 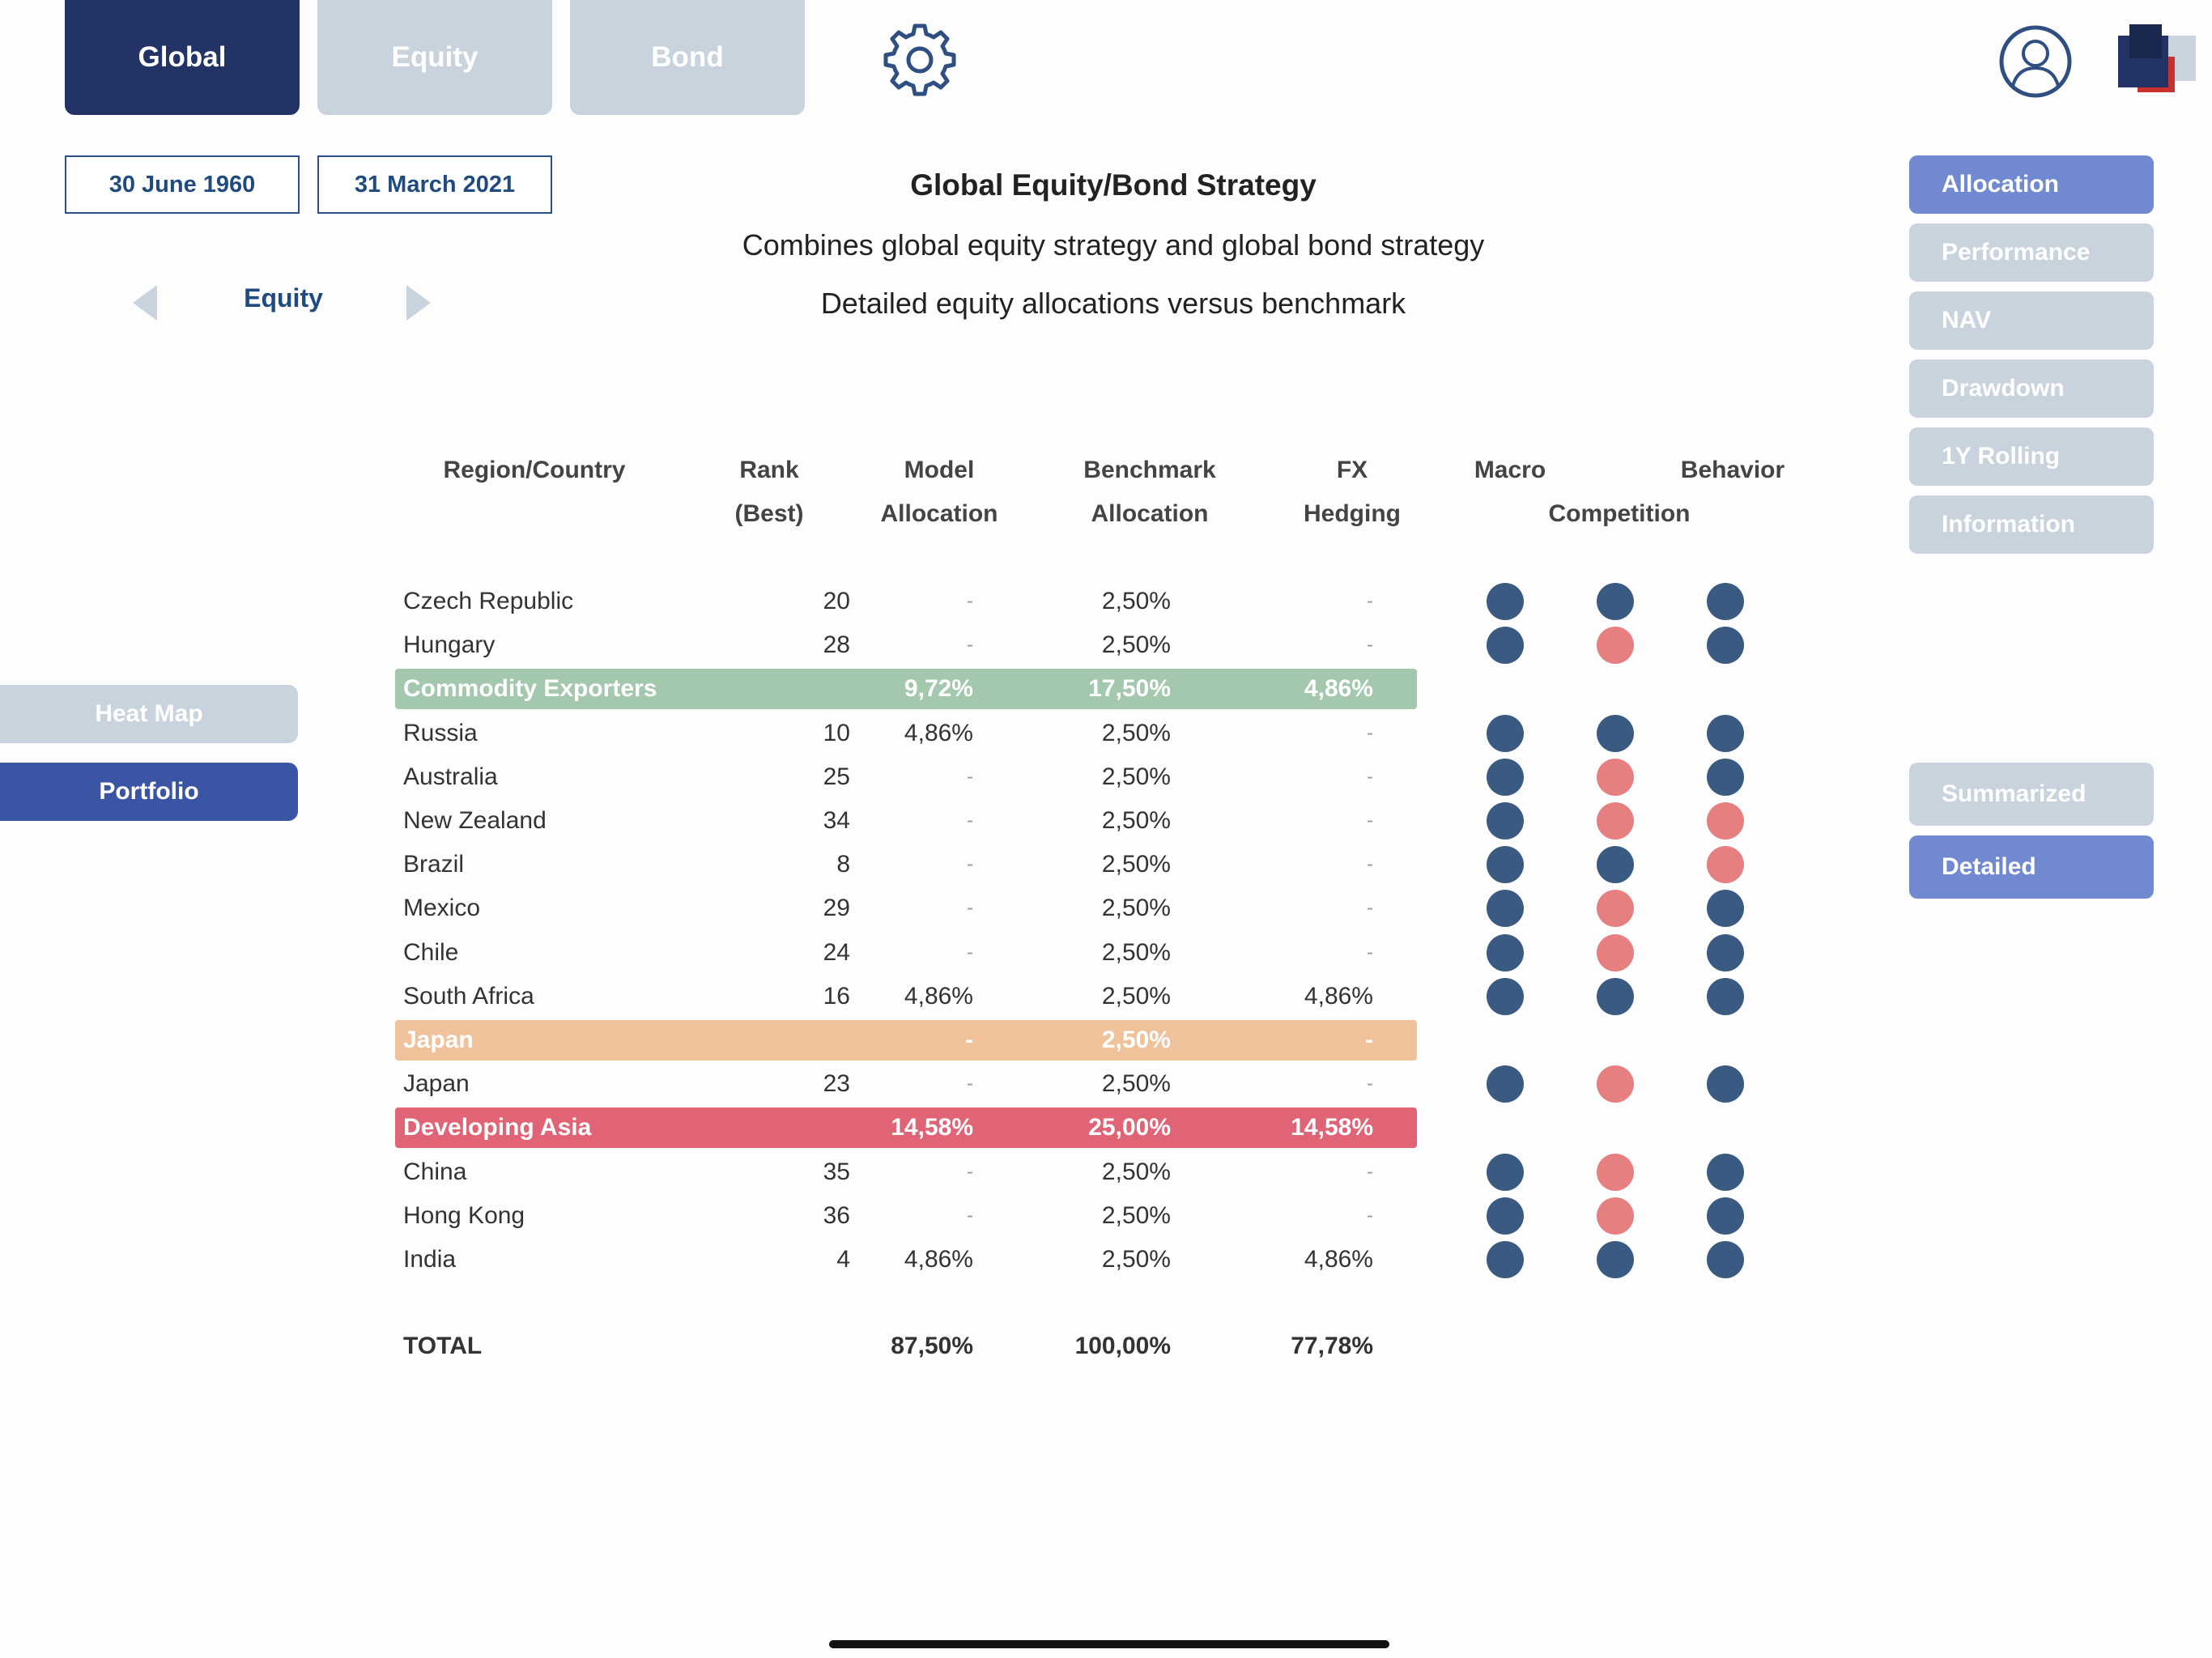 I want to click on tab-equity: Equity, so click(x=434, y=57).